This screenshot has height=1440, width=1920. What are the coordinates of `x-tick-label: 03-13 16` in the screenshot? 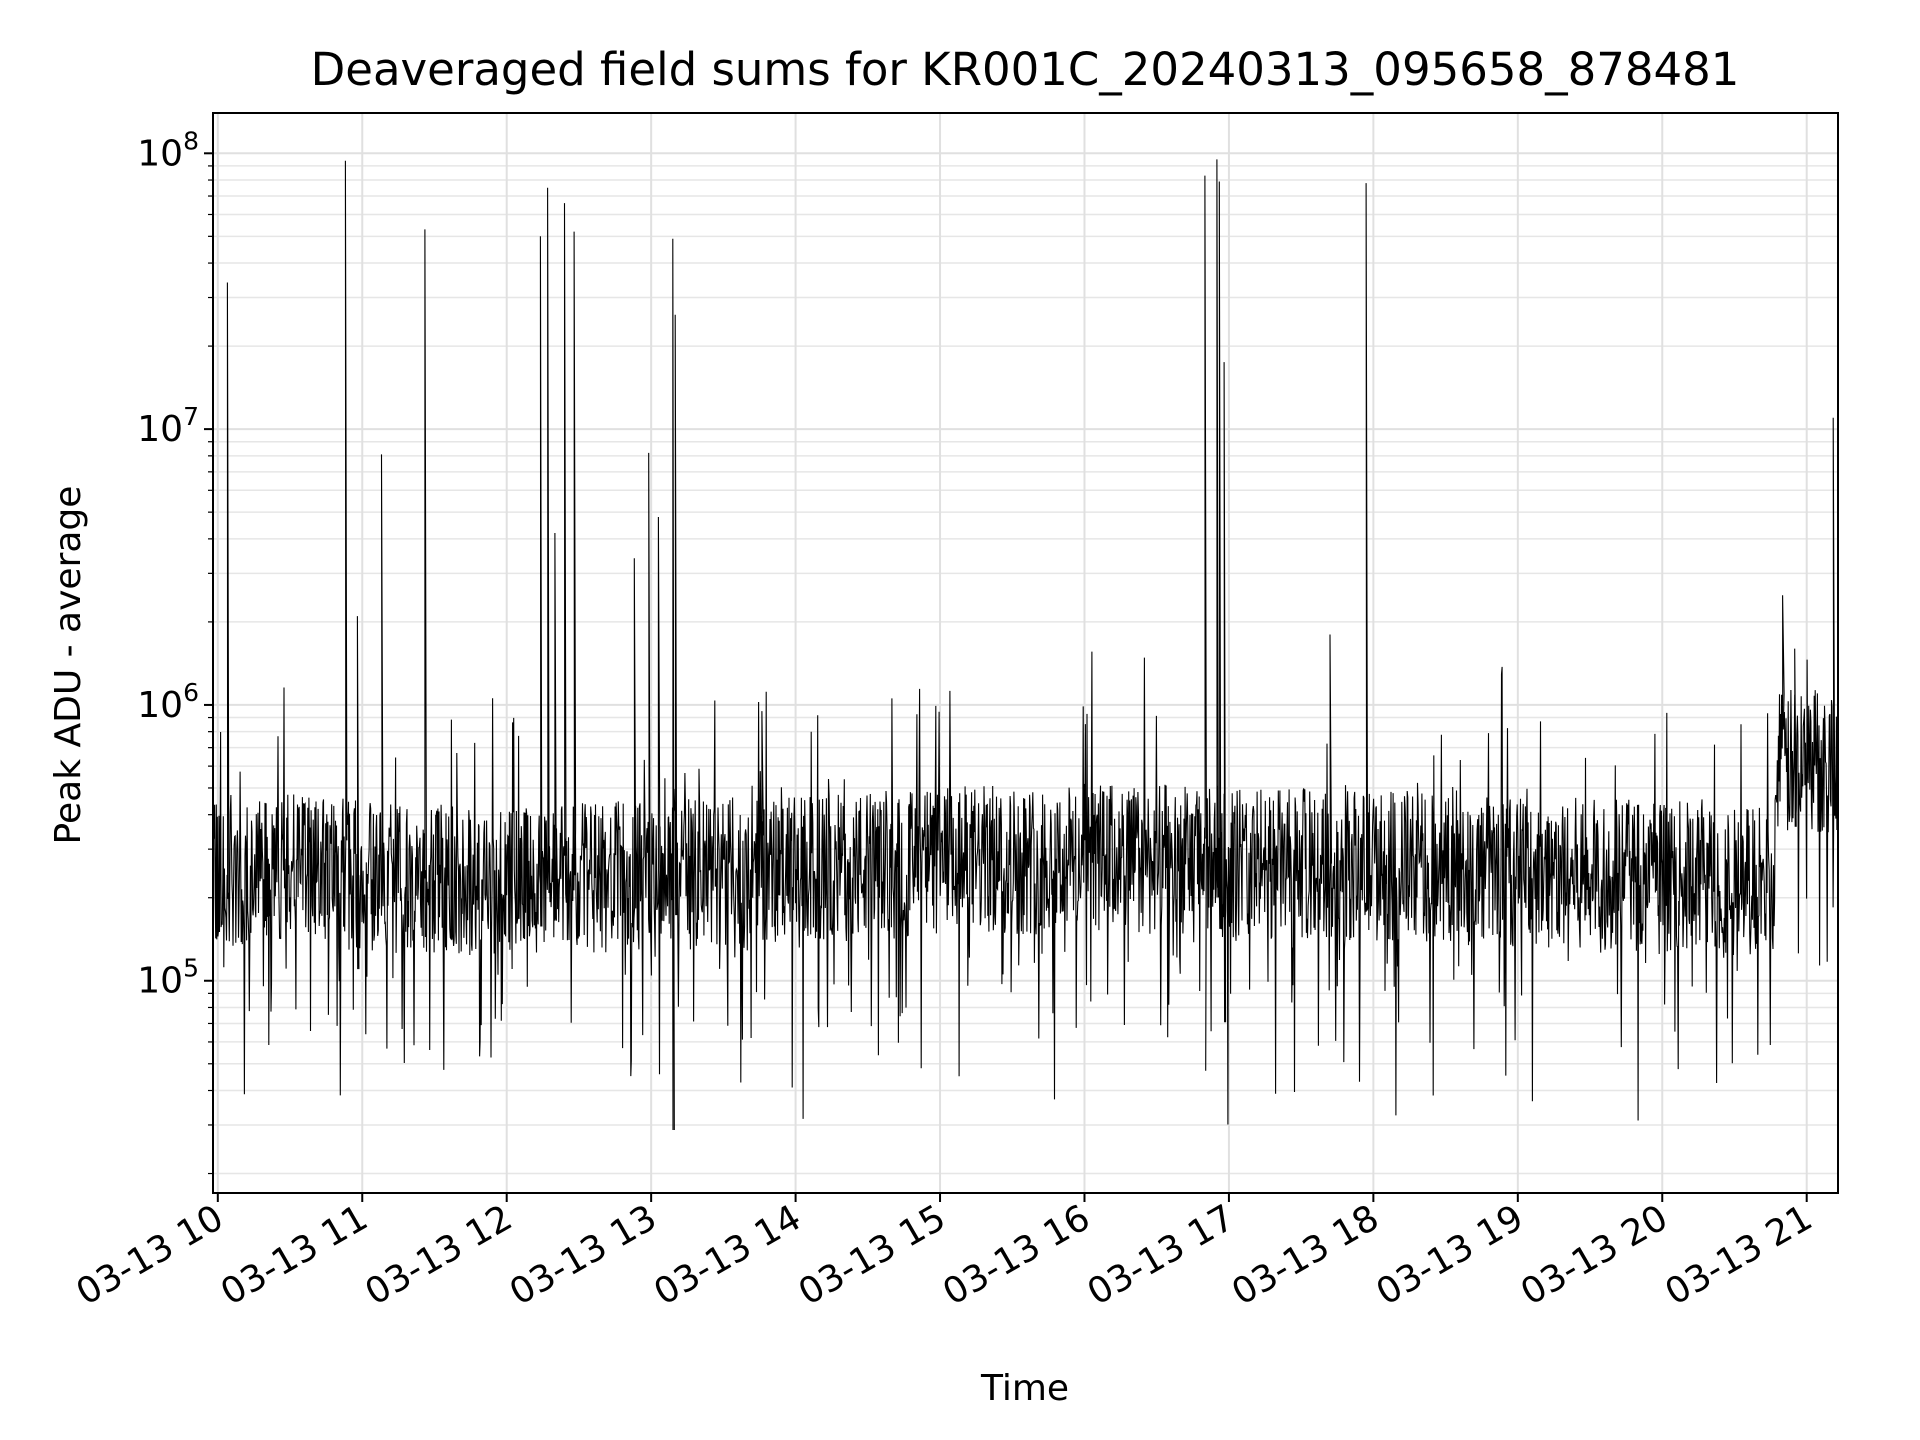 It's located at (1016, 1255).